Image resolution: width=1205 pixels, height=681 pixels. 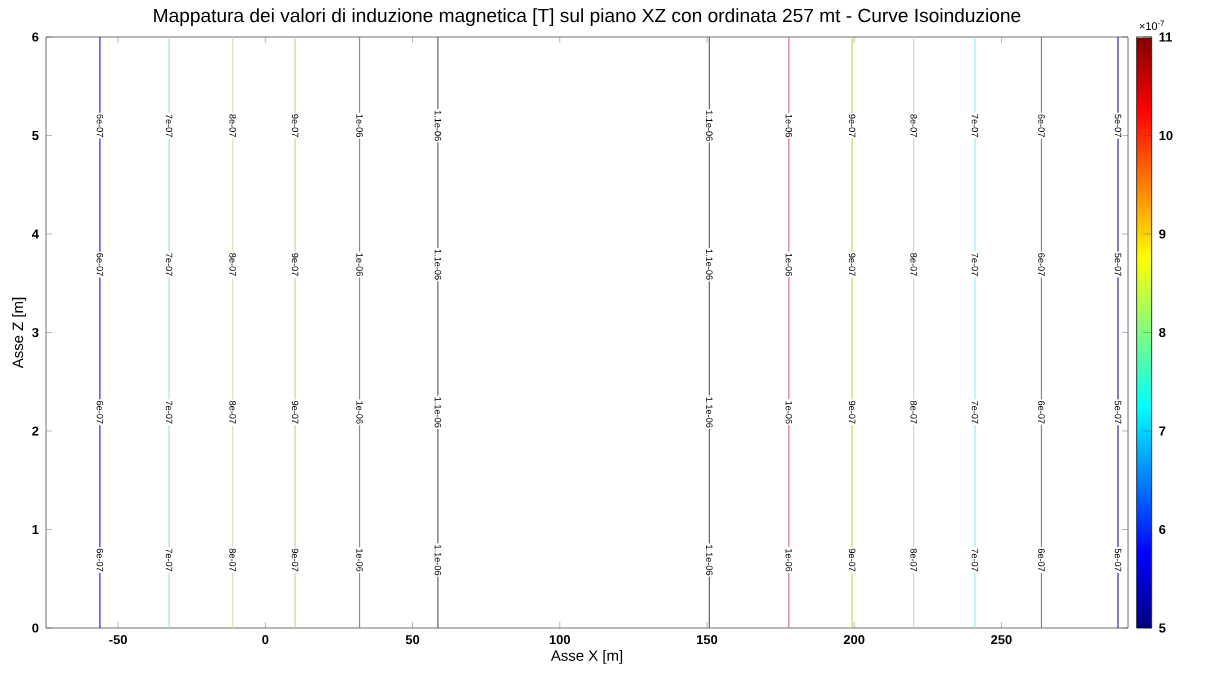 I want to click on x-tick-label: 100, so click(x=560, y=640).